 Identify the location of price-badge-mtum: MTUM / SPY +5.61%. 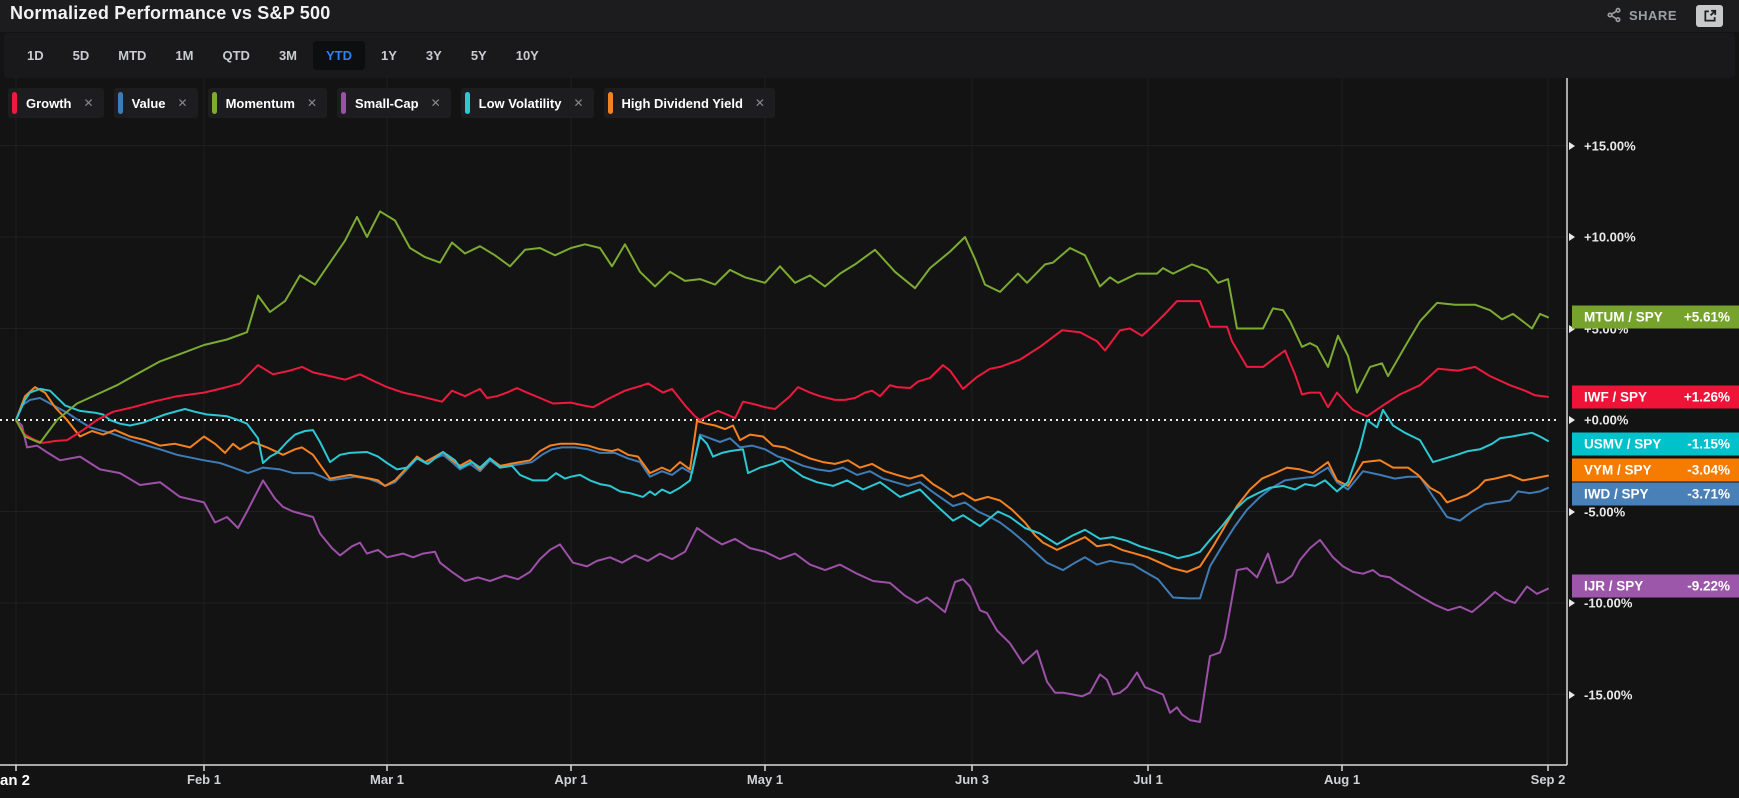
(1655, 317).